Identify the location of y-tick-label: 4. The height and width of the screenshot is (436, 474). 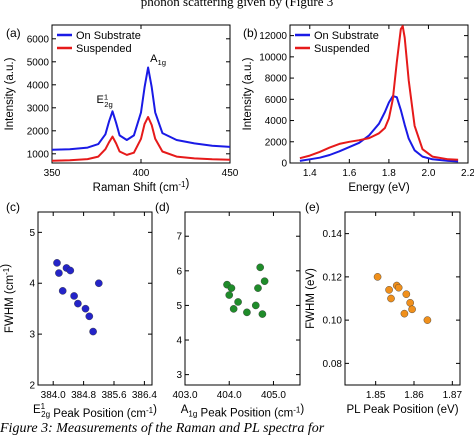
(179, 341).